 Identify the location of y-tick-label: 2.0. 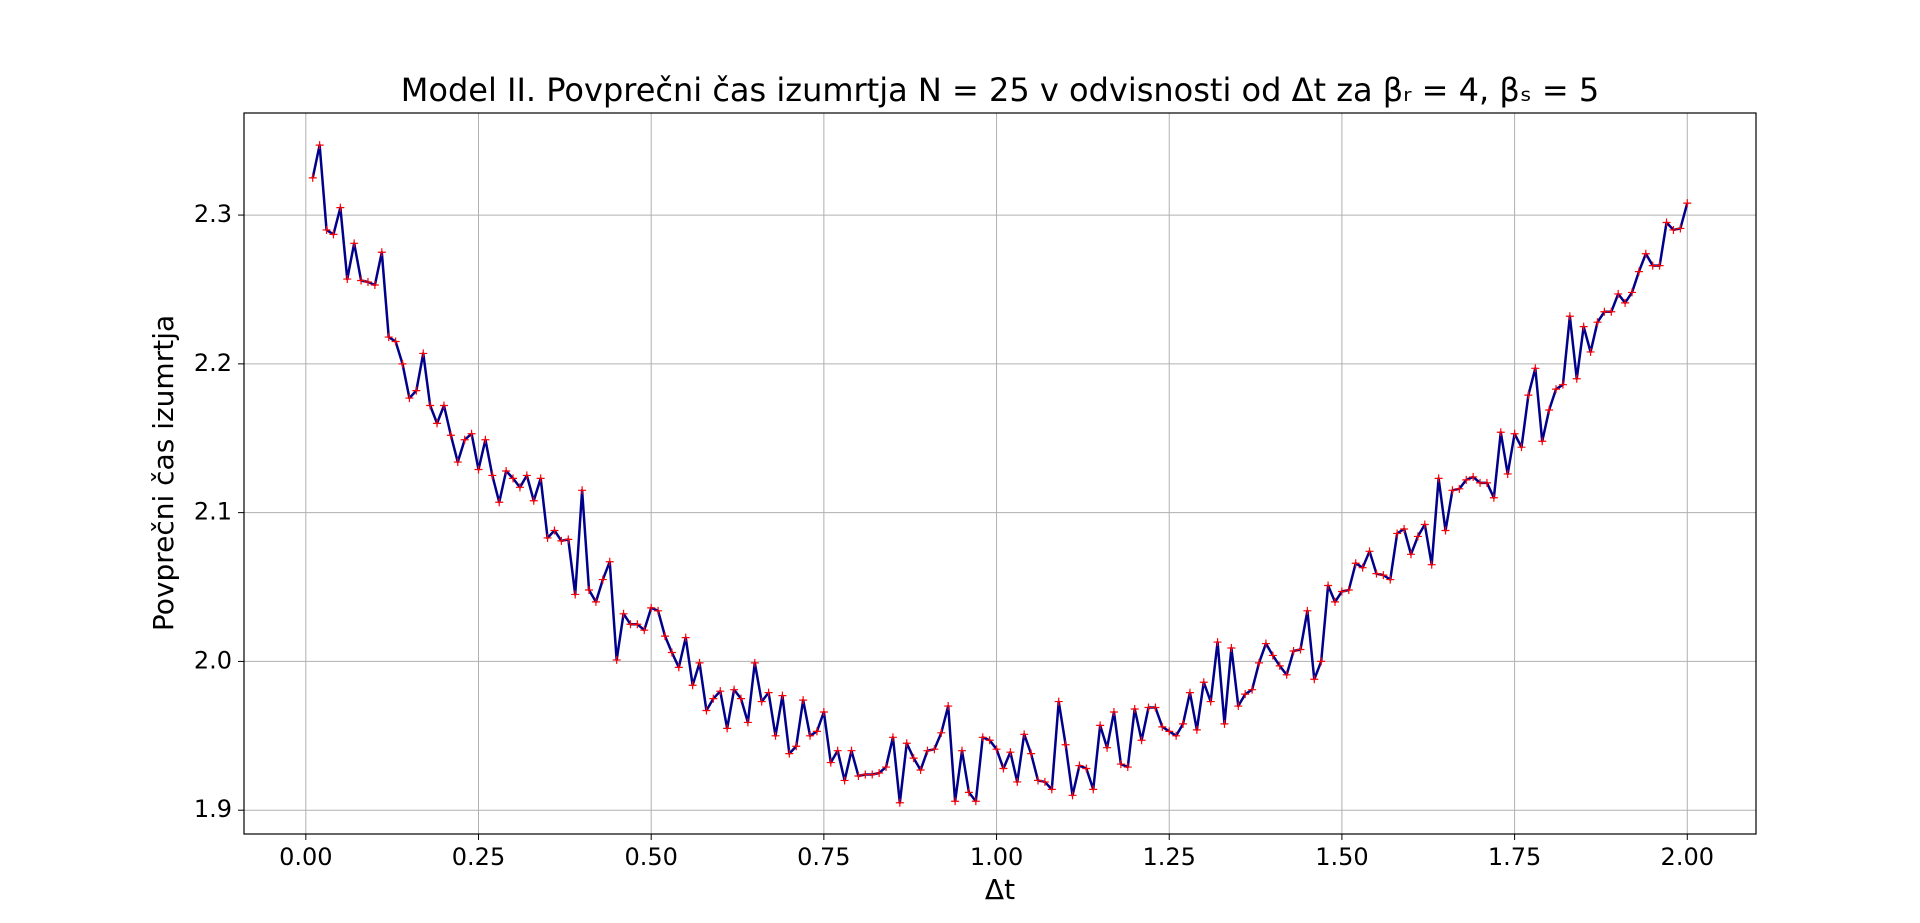
(213, 660).